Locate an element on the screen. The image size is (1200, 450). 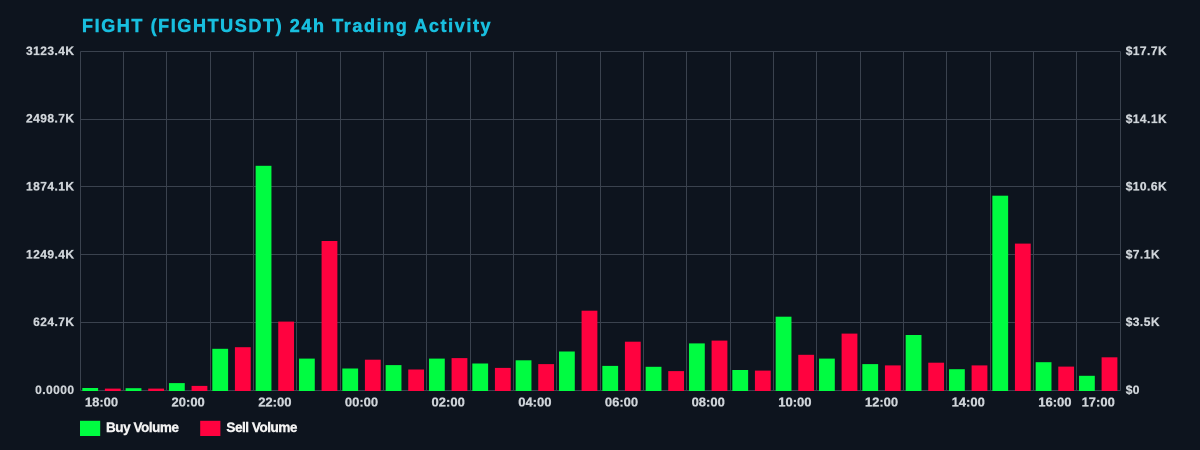
svg-text: $17.7K is located at coordinates (1146, 51).